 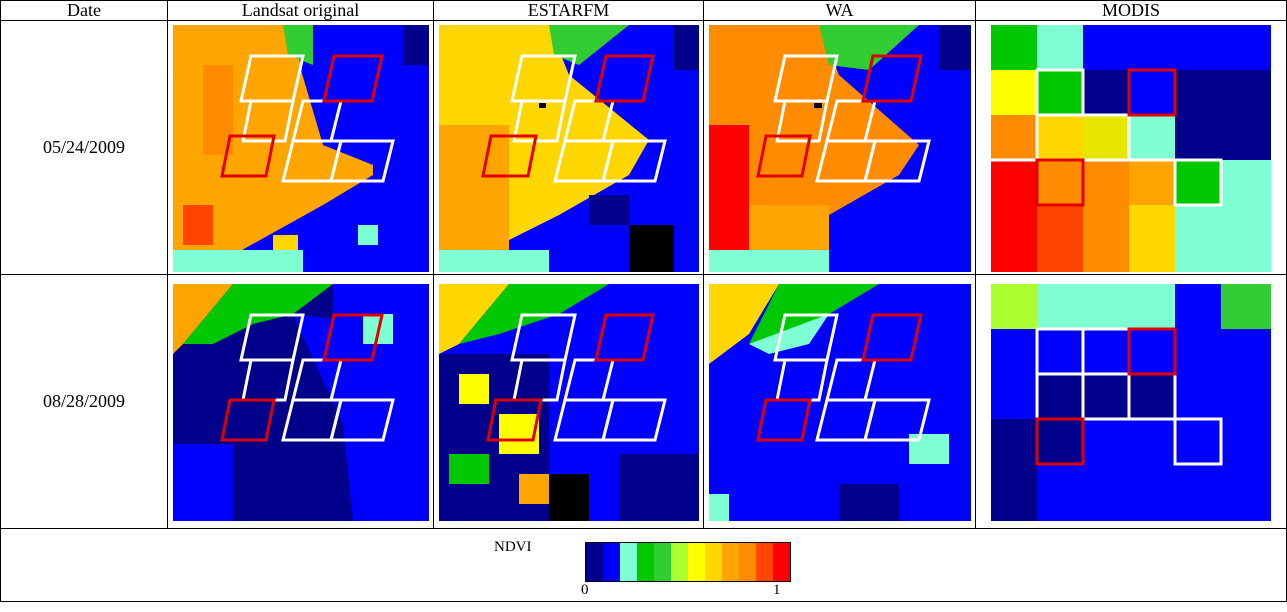 I want to click on header-date: Date, so click(x=84, y=10).